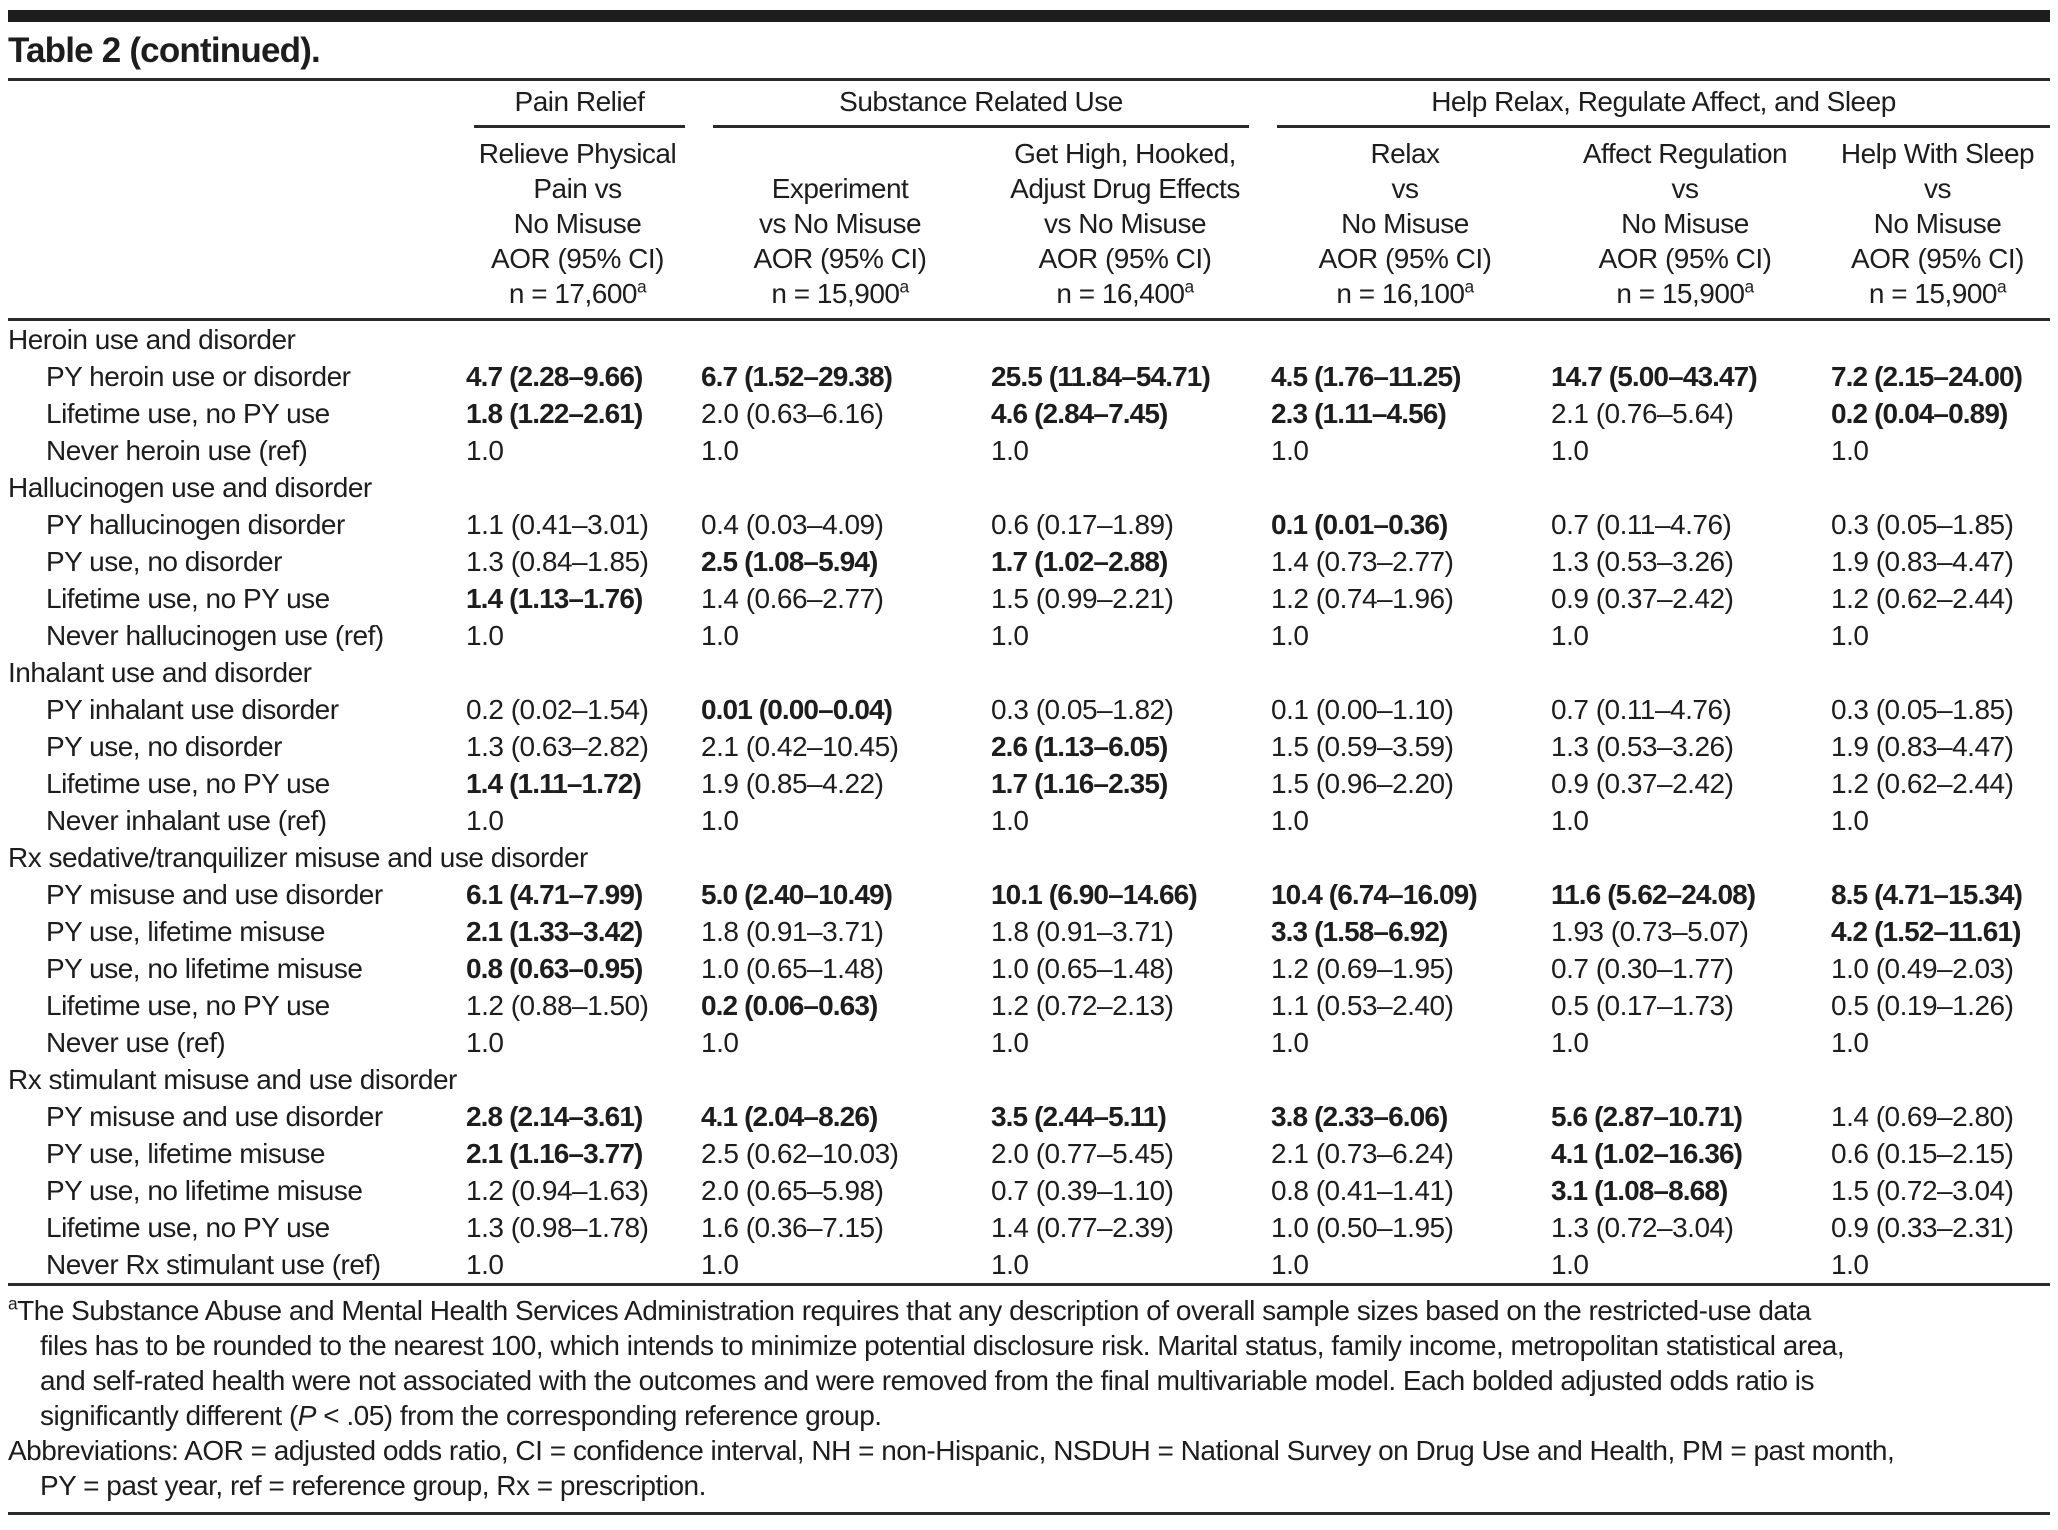 The image size is (2058, 1530). What do you see at coordinates (1082, 709) in the screenshot?
I see `aor-cell: 0.3 (0.05–1.82)` at bounding box center [1082, 709].